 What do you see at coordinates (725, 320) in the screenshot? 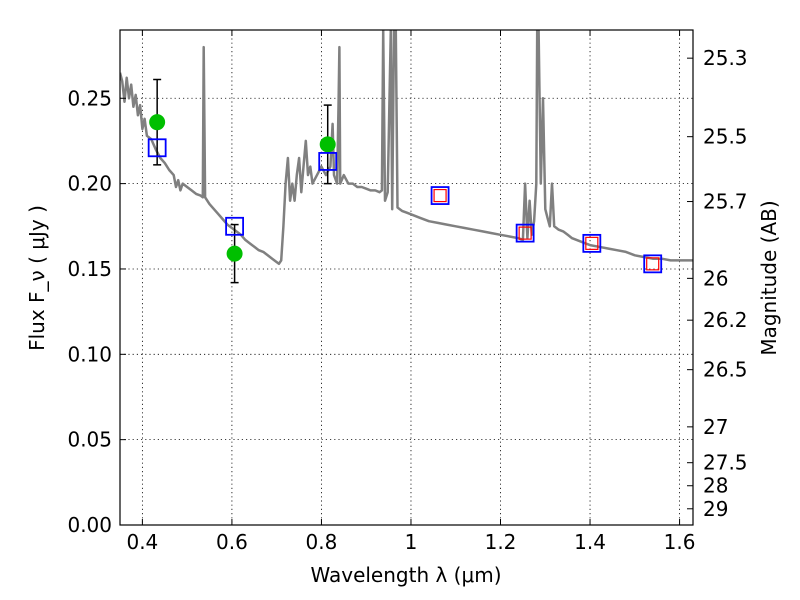
I see `right-tick-label: 26.2` at bounding box center [725, 320].